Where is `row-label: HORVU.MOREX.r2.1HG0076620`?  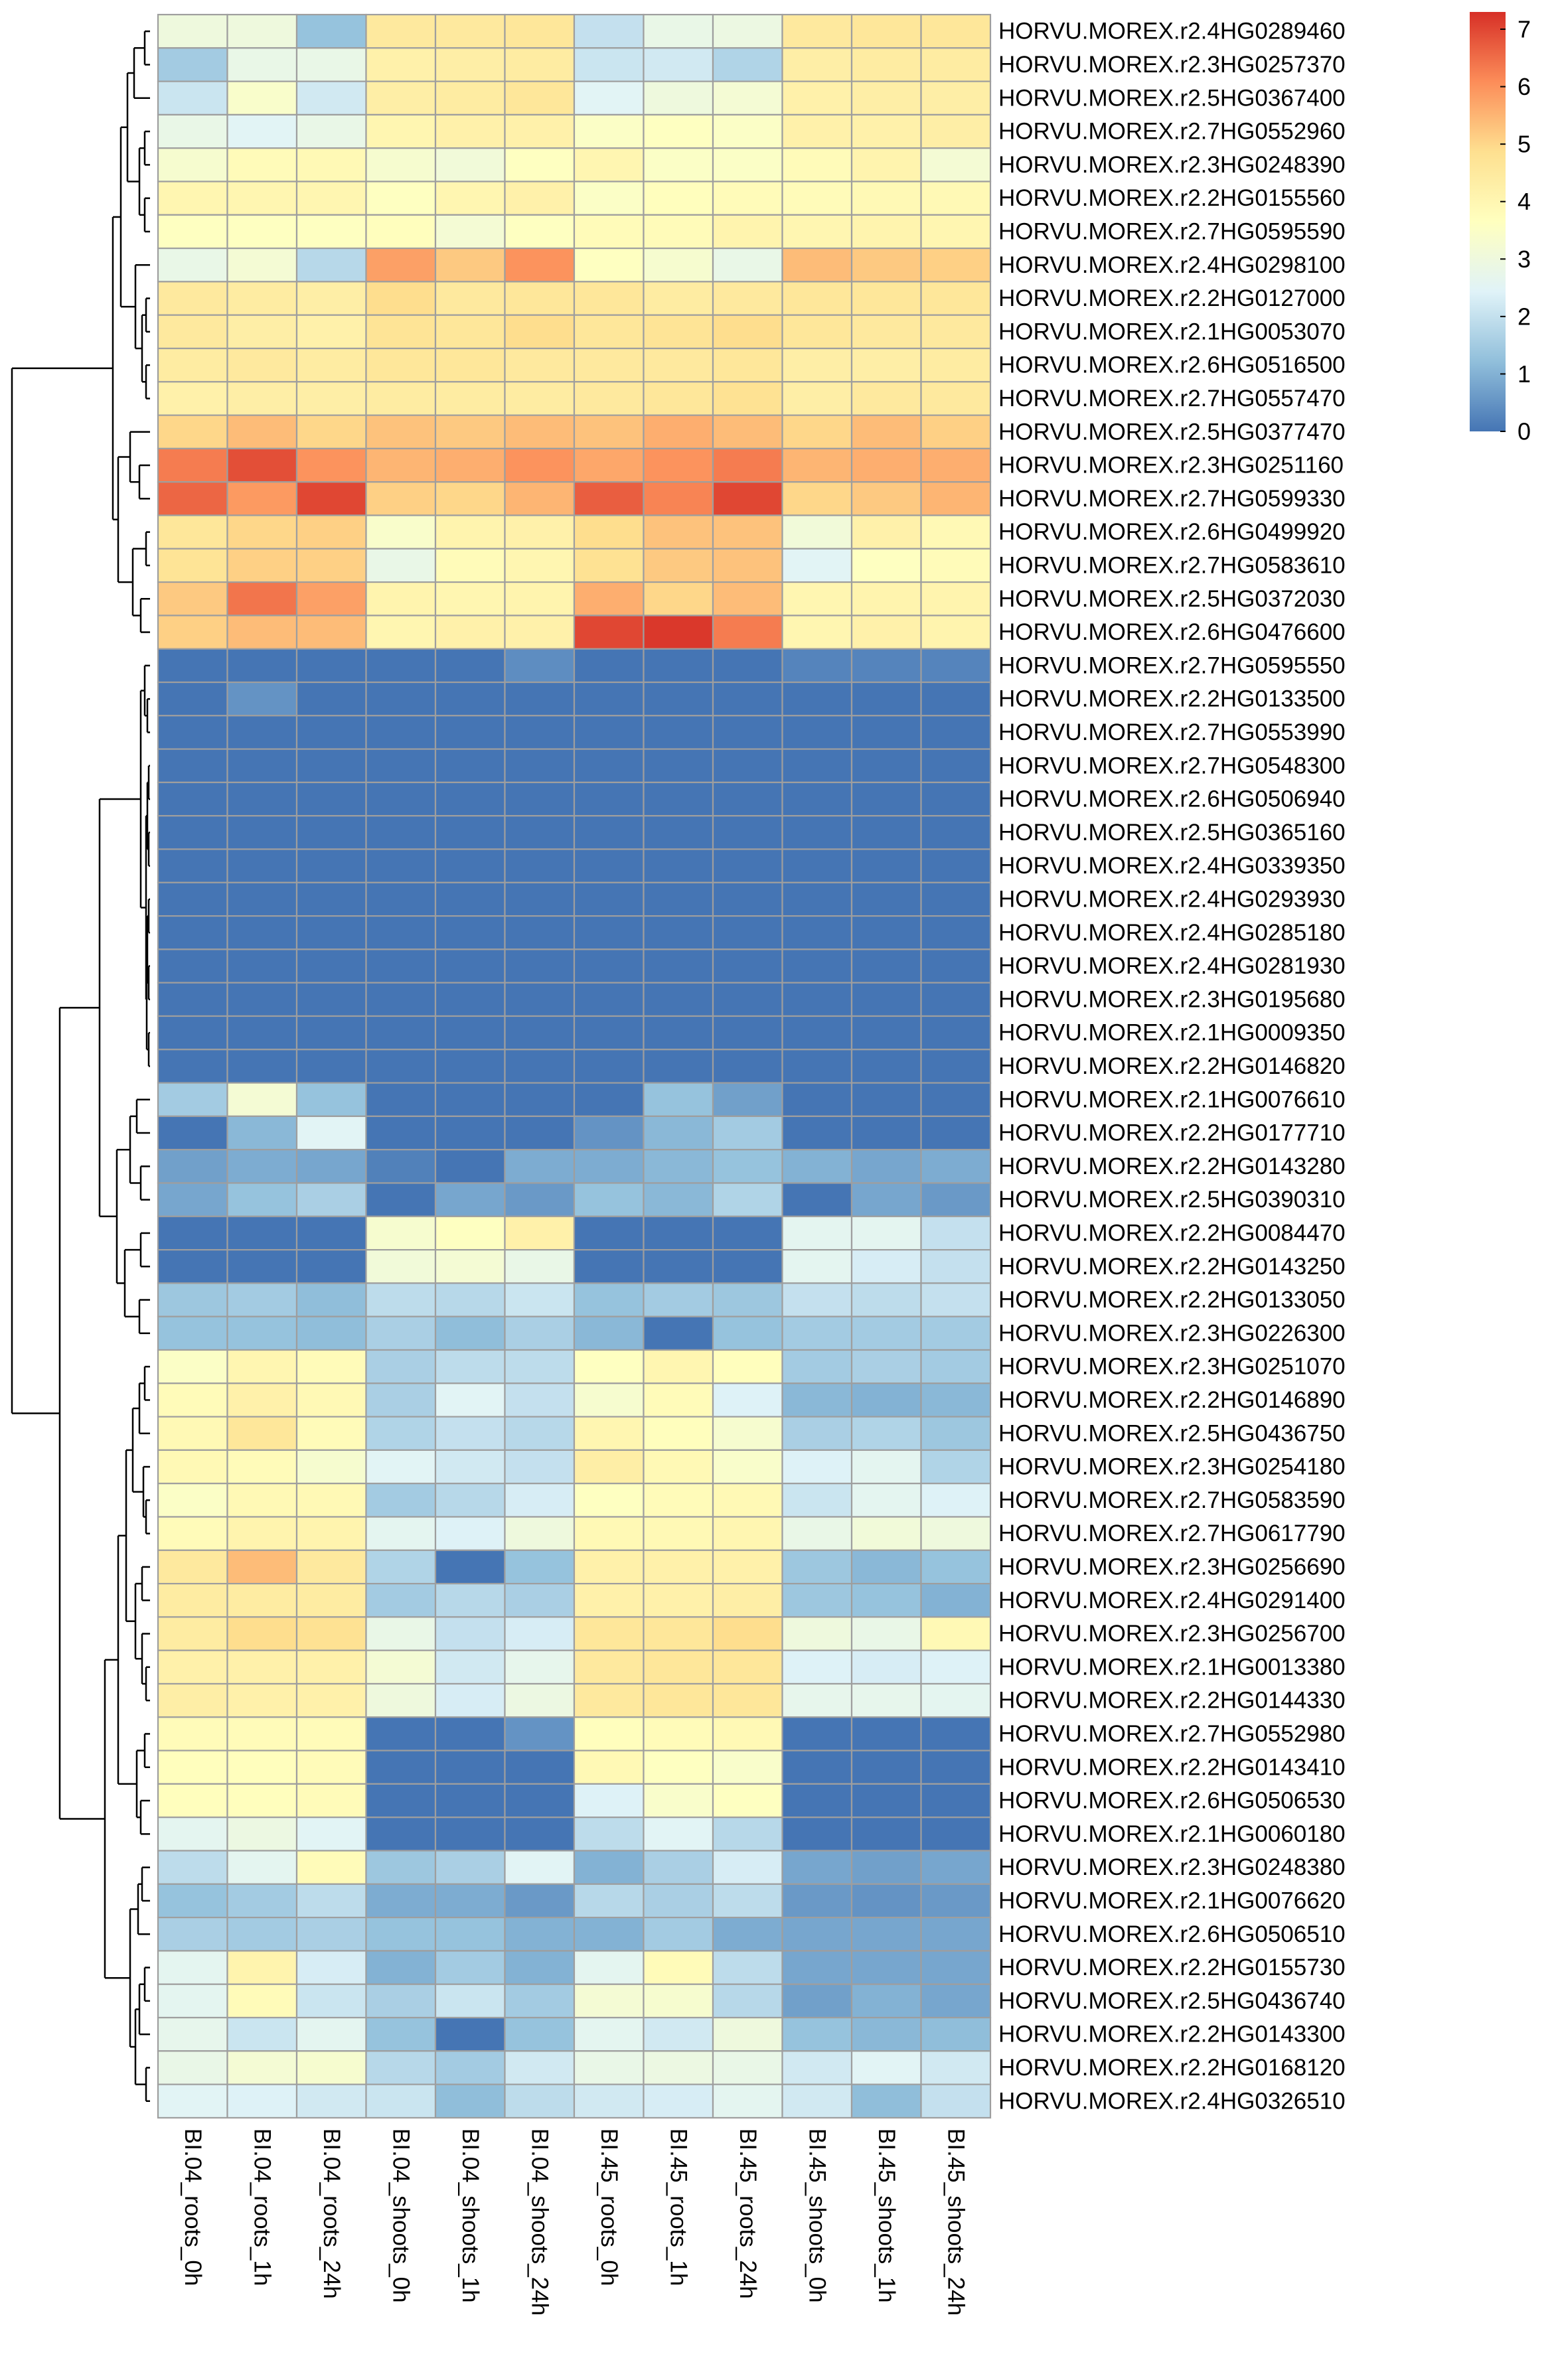 row-label: HORVU.MOREX.r2.1HG0076620 is located at coordinates (1172, 1900).